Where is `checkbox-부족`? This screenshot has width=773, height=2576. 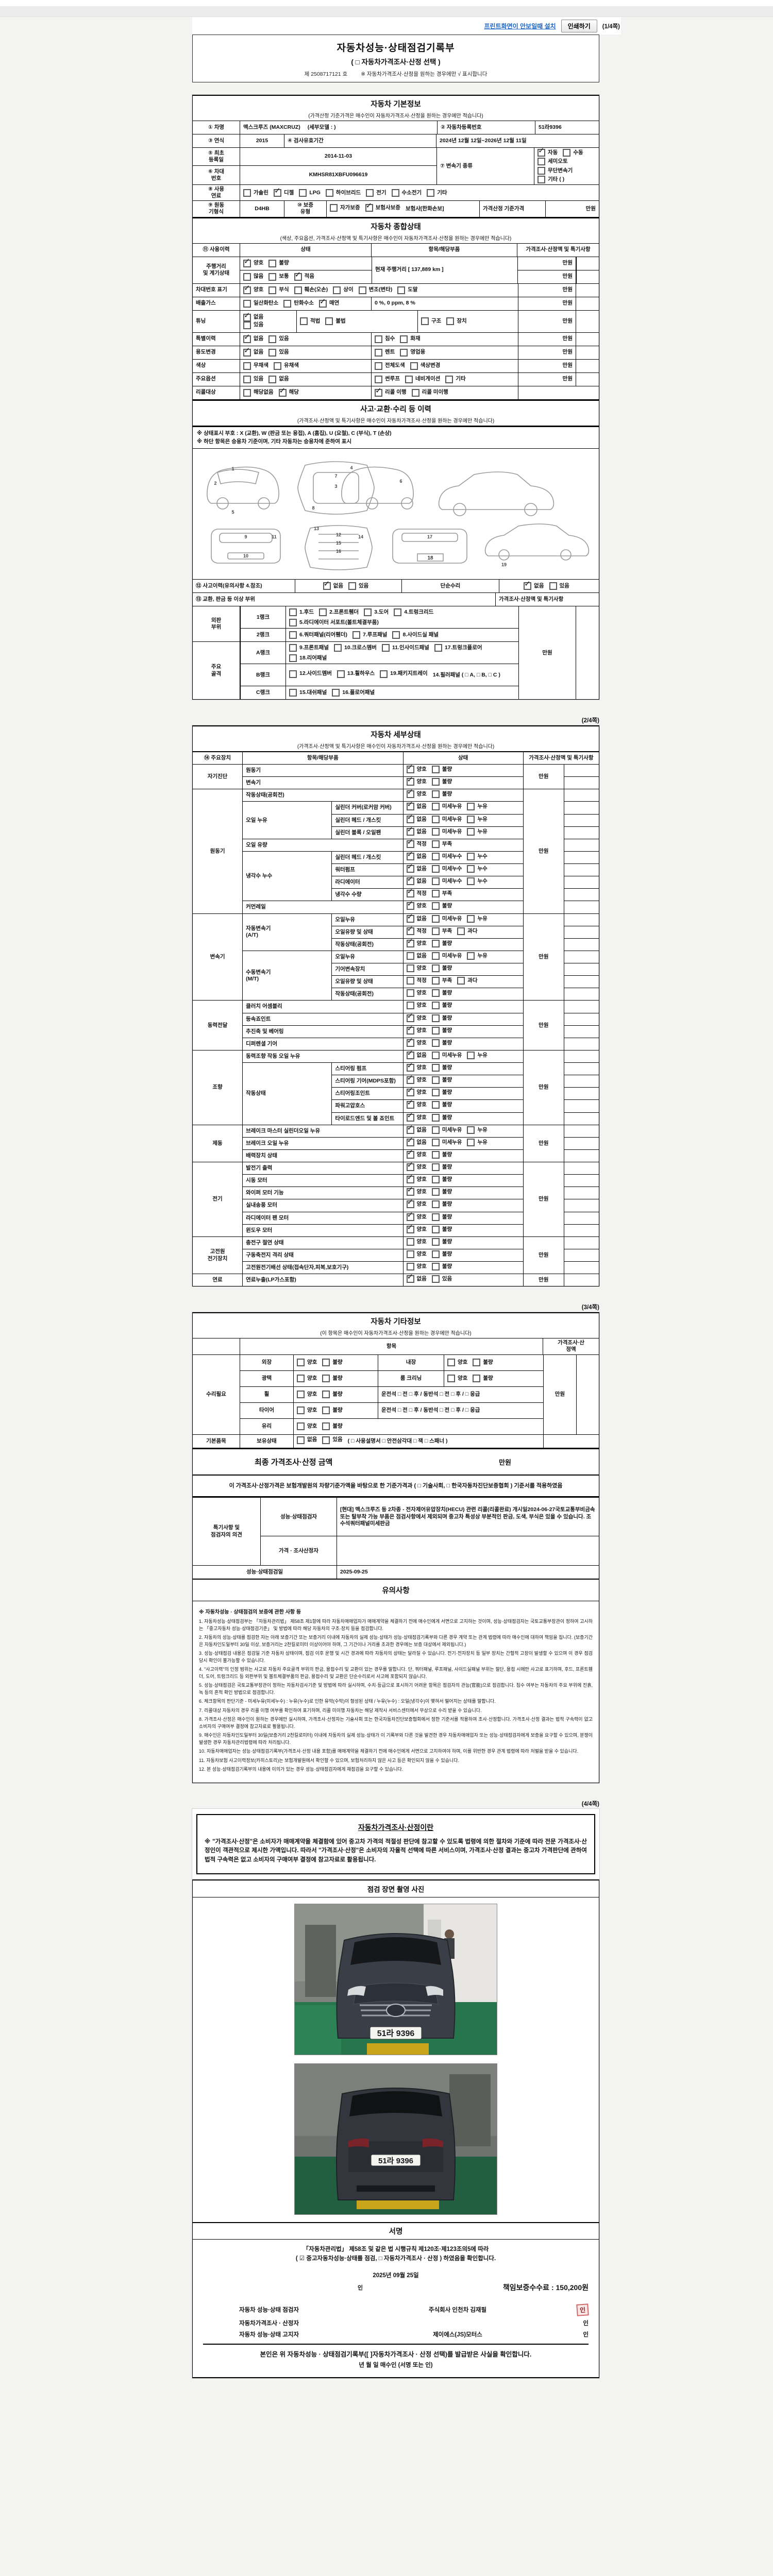 checkbox-부족 is located at coordinates (435, 931).